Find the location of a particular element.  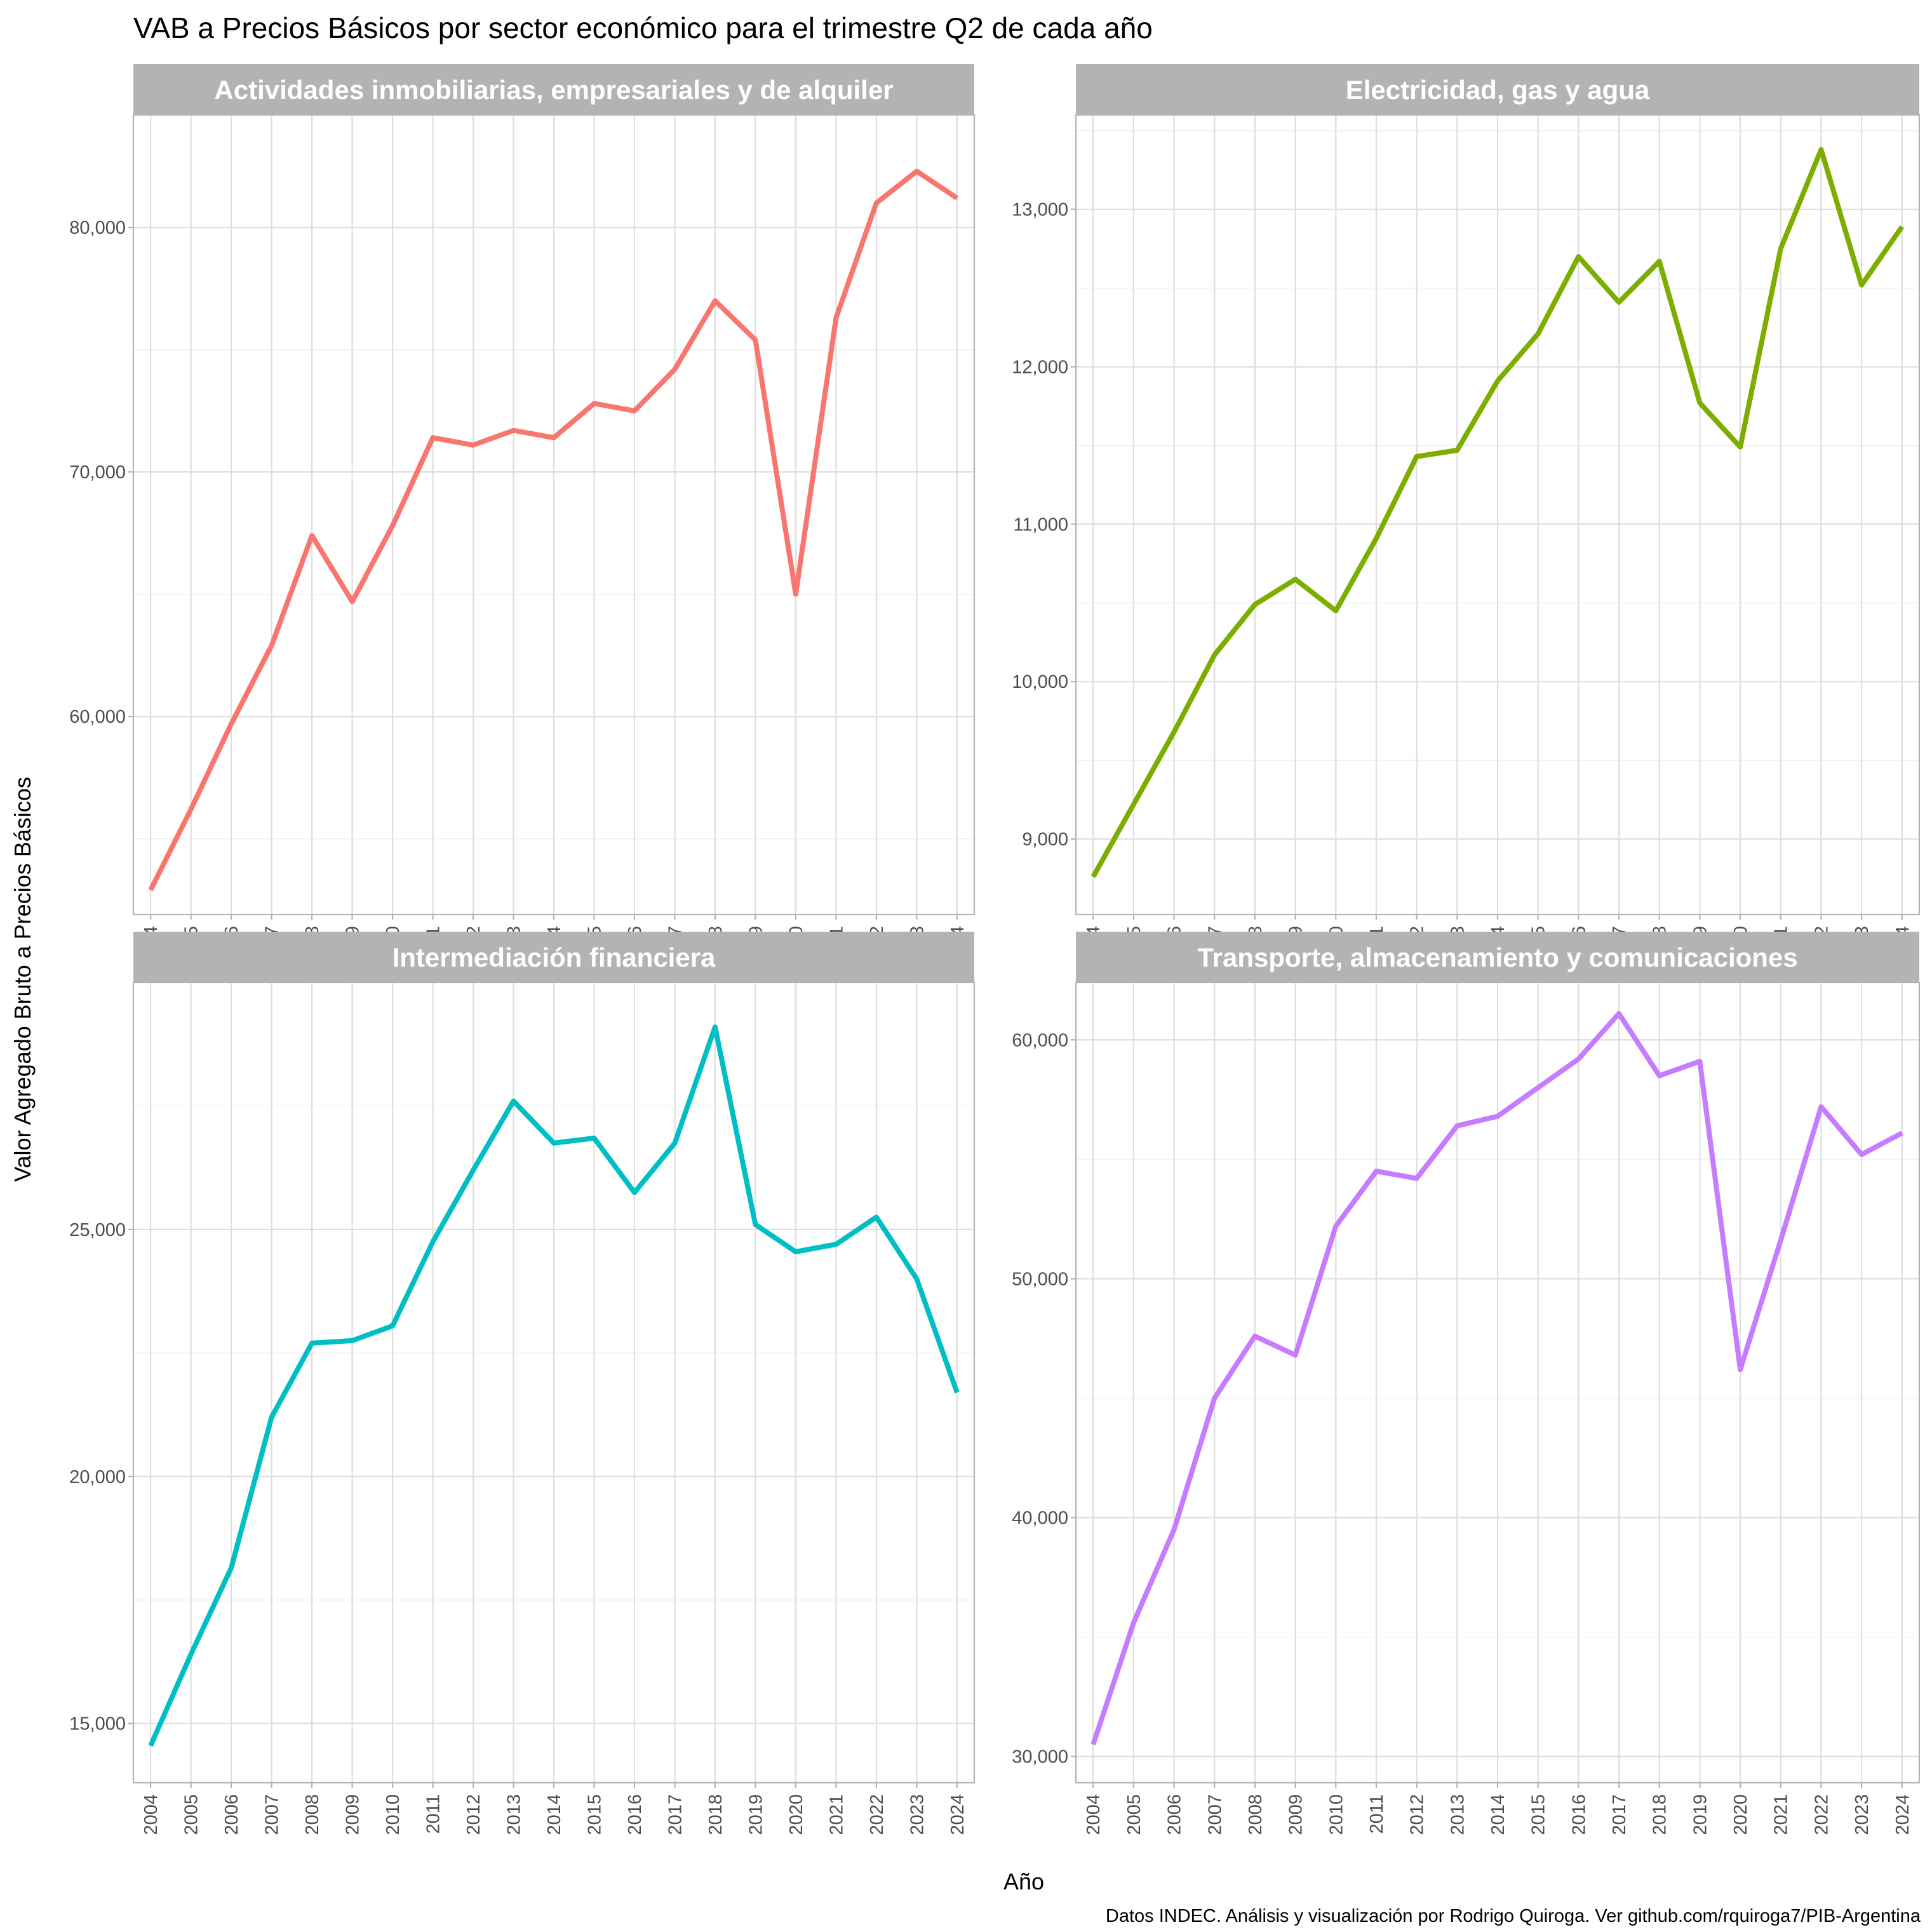

y-tick-label: 70,000 is located at coordinates (97, 472).